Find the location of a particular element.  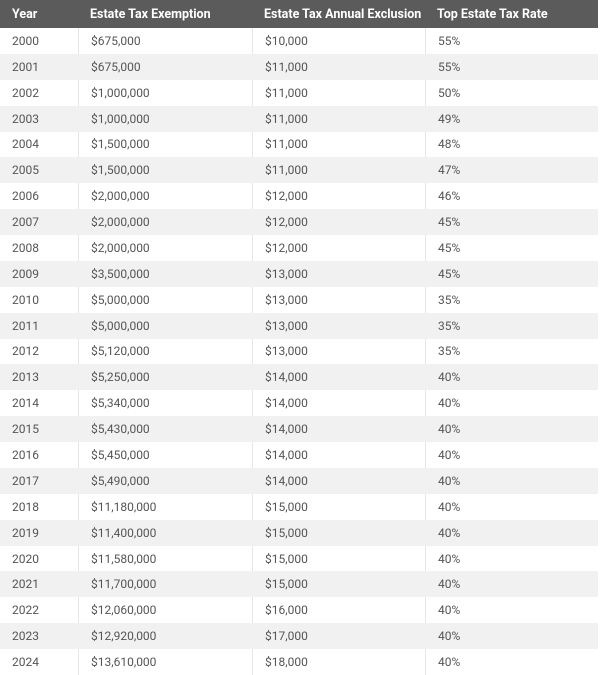

header-cell: Estate Tax Annual Exclusion is located at coordinates (338, 14).